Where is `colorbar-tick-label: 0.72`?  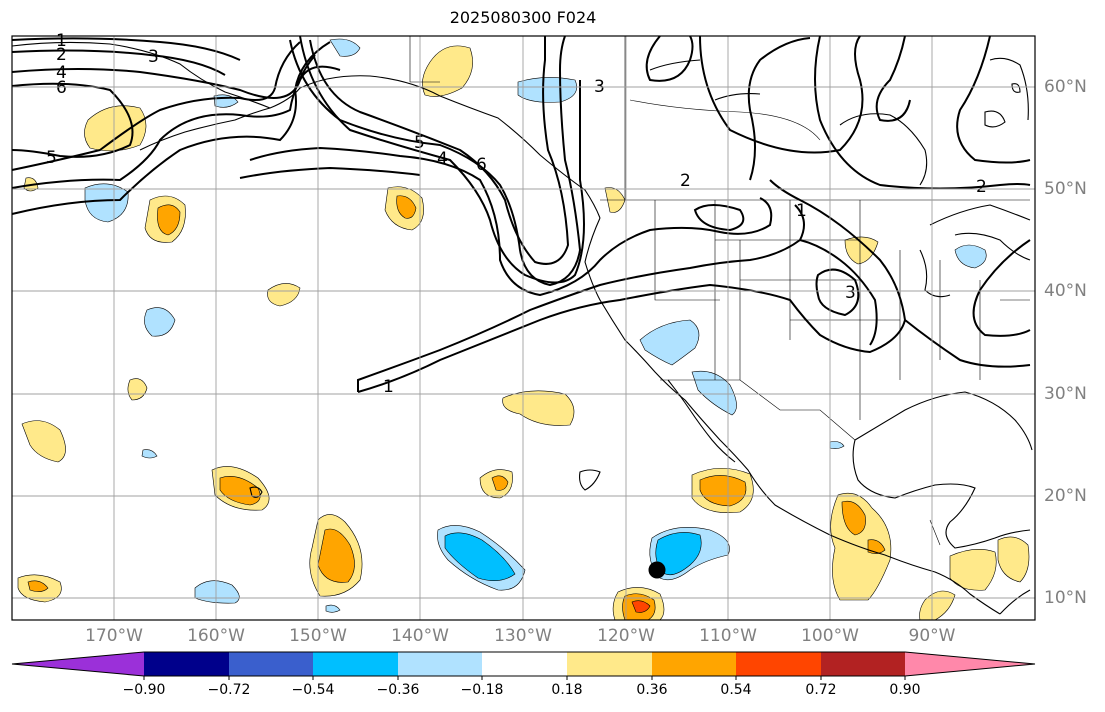 colorbar-tick-label: 0.72 is located at coordinates (821, 690).